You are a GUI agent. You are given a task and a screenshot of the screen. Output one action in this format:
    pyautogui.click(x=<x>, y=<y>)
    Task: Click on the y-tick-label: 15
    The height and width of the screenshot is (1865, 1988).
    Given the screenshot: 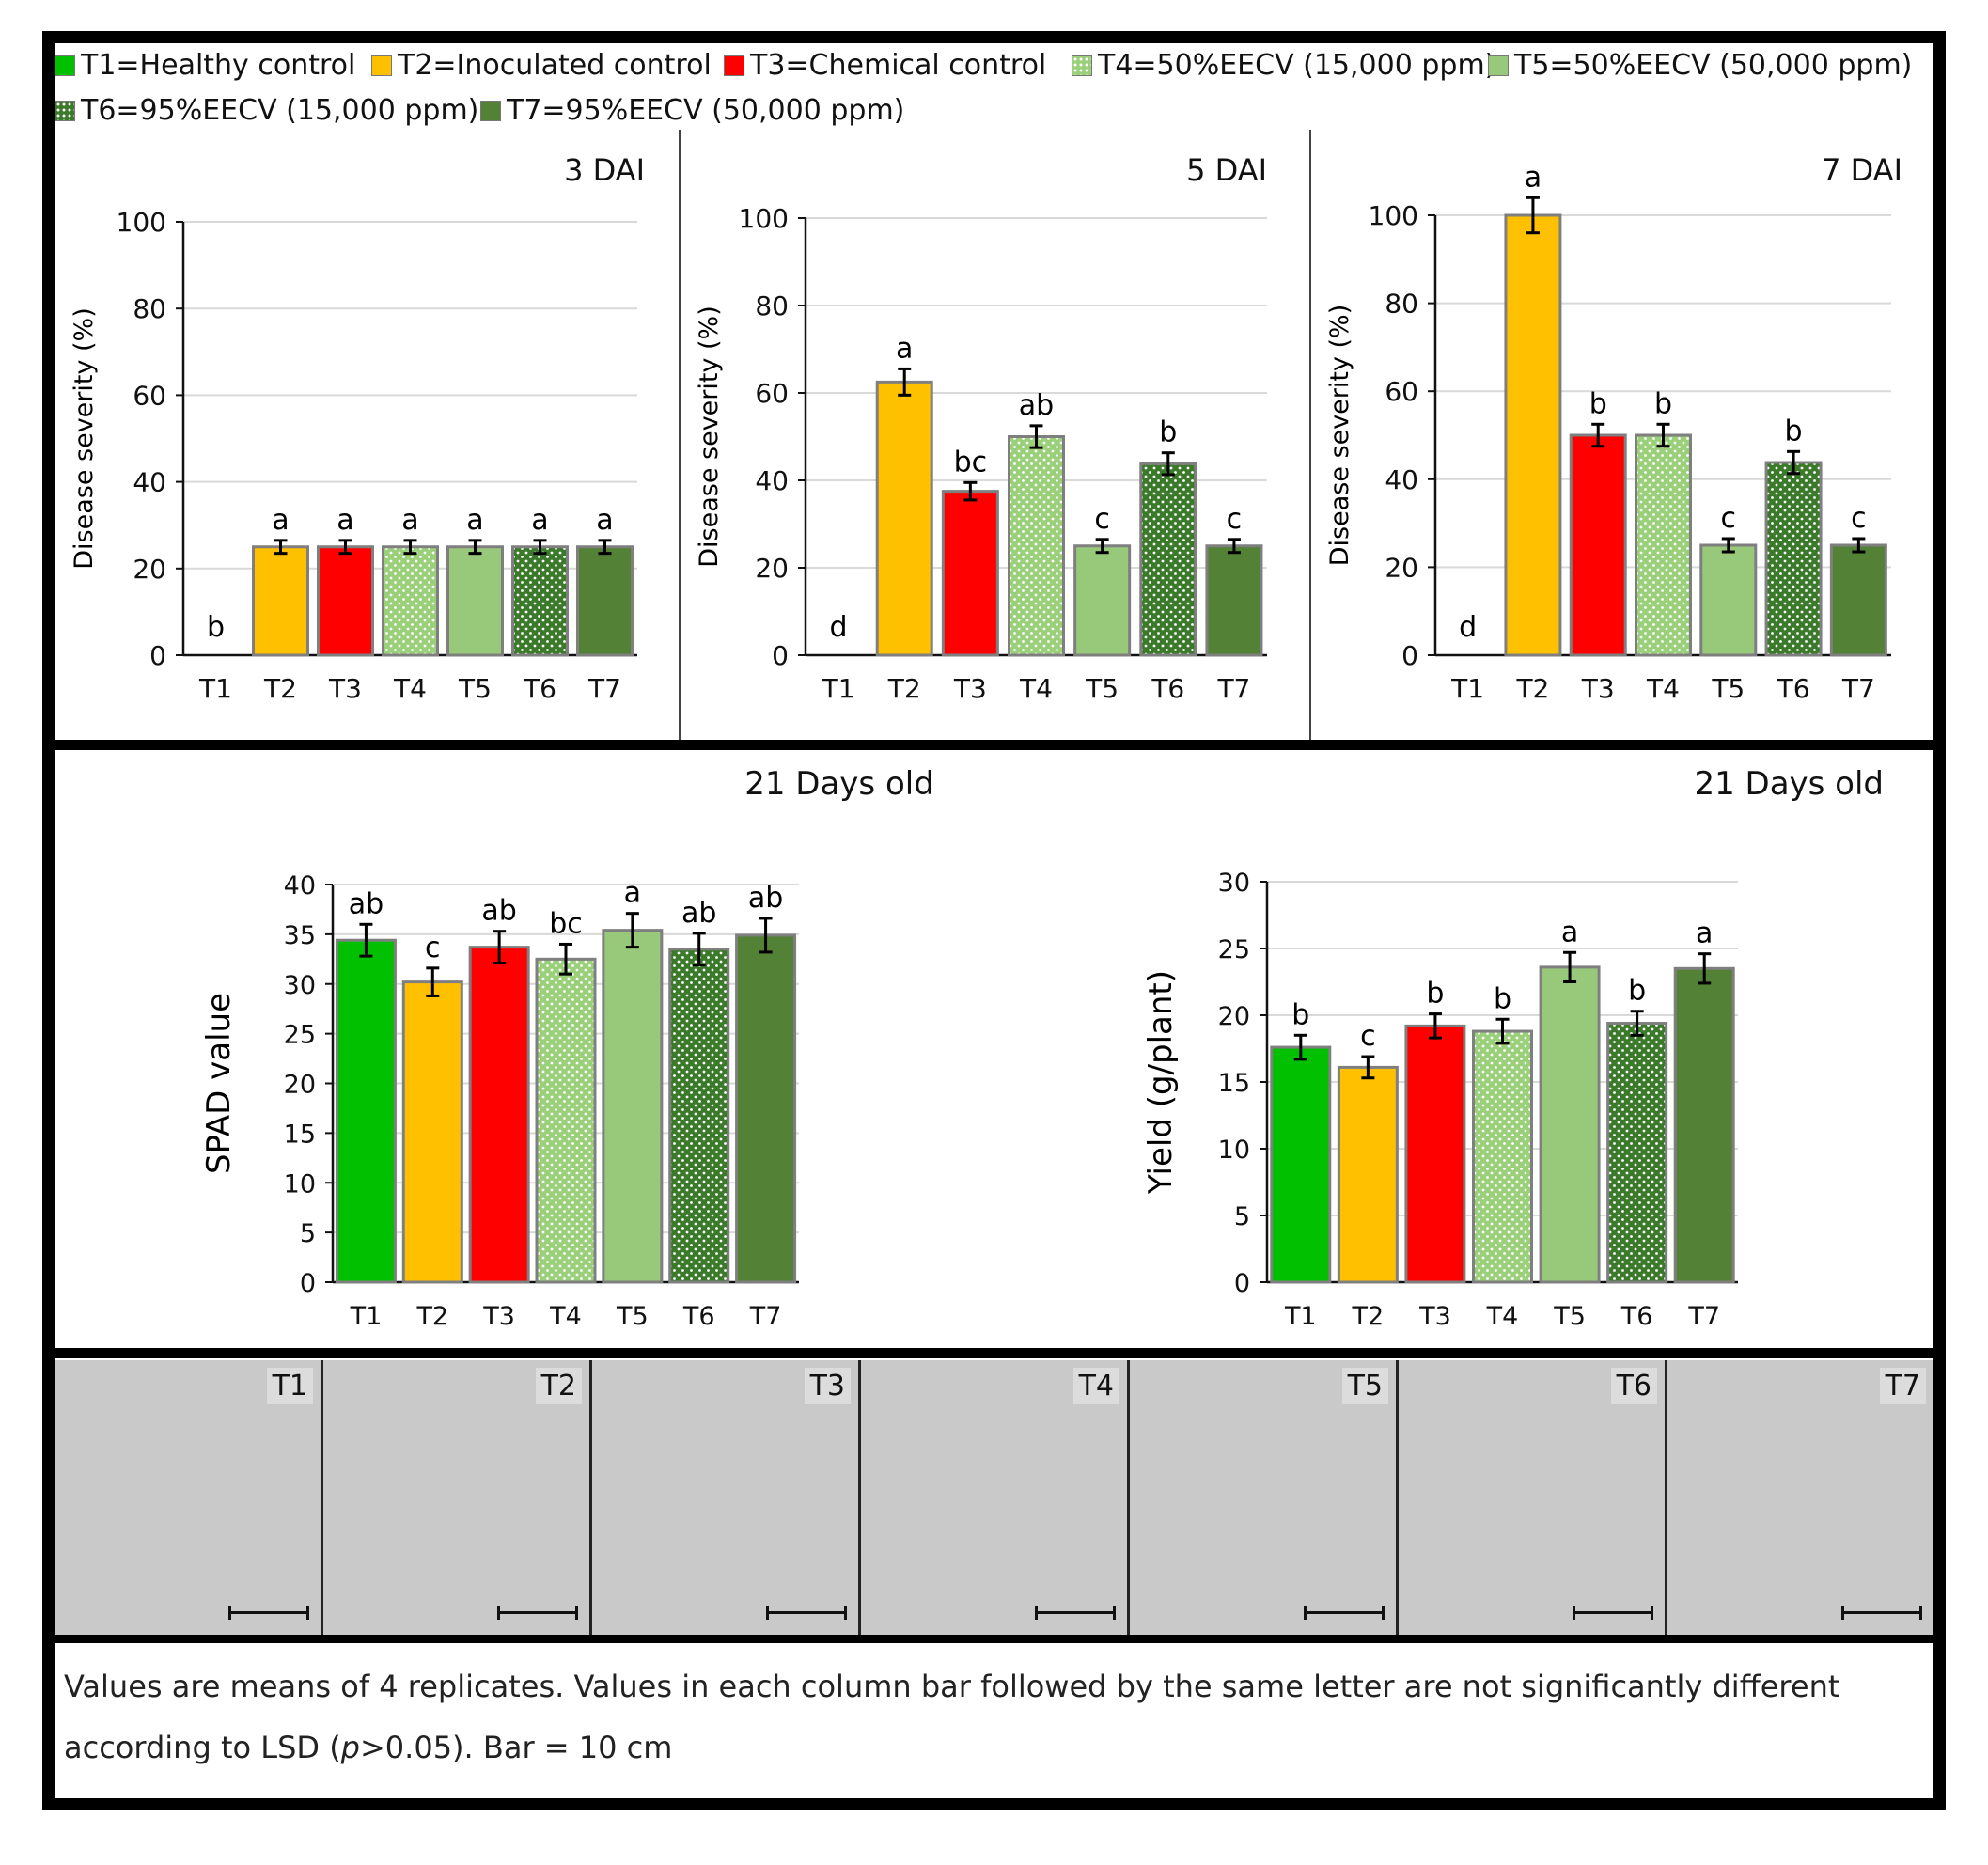 What is the action you would take?
    pyautogui.click(x=300, y=1134)
    